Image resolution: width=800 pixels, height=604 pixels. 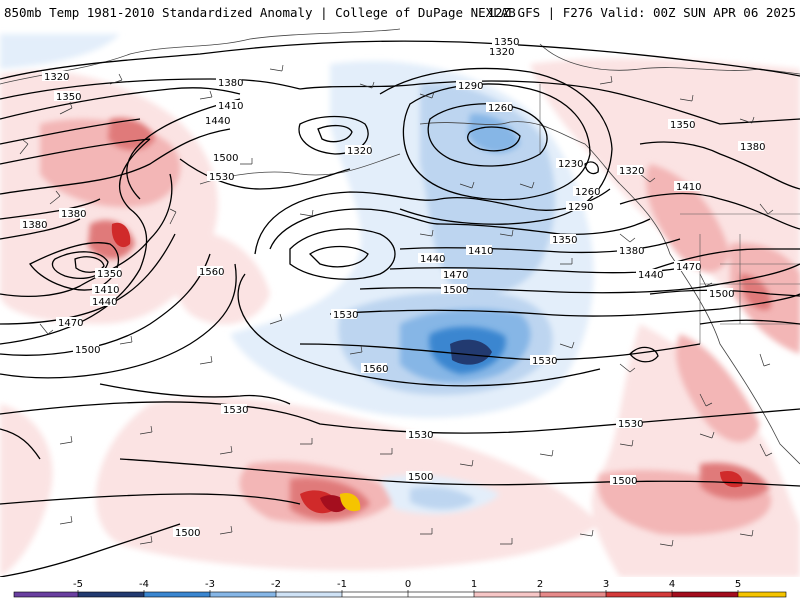 What do you see at coordinates (471, 352) in the screenshot?
I see `cold-anomaly-extreme` at bounding box center [471, 352].